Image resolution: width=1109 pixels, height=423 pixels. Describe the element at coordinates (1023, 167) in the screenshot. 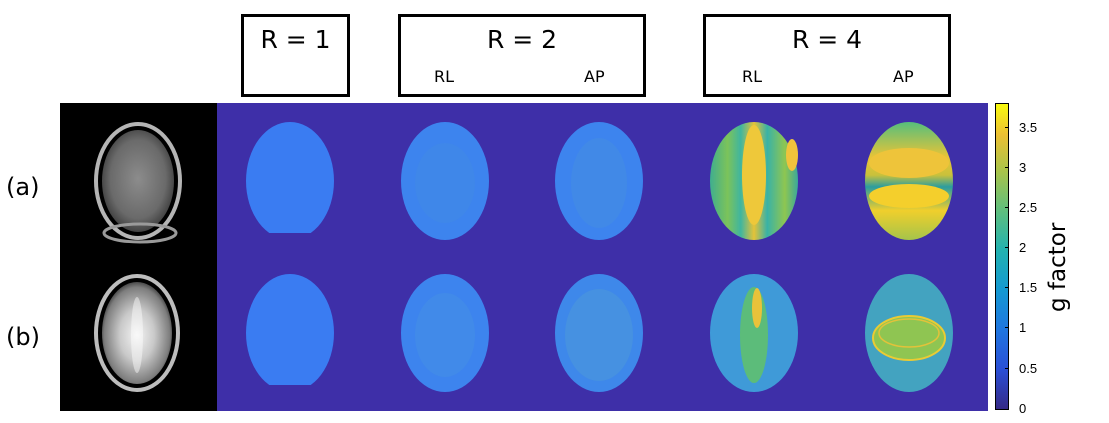

I see `colorbar-tick-3: 3` at that location.